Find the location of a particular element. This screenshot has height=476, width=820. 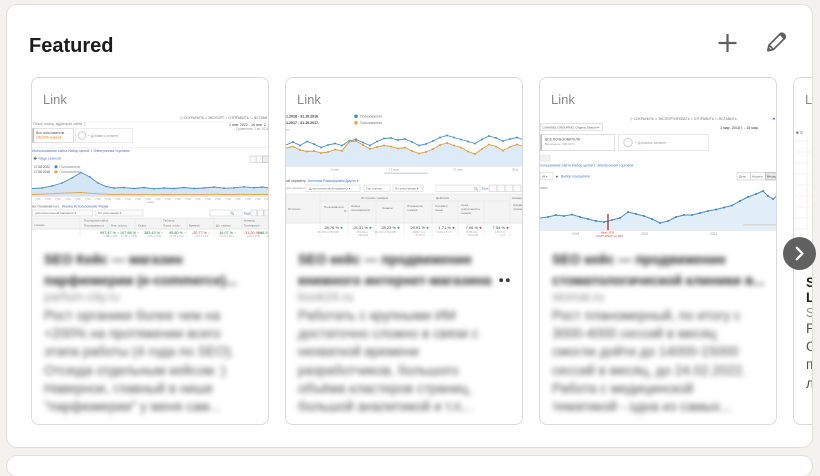

svg-text: 29,91 % is located at coordinates (417, 227).